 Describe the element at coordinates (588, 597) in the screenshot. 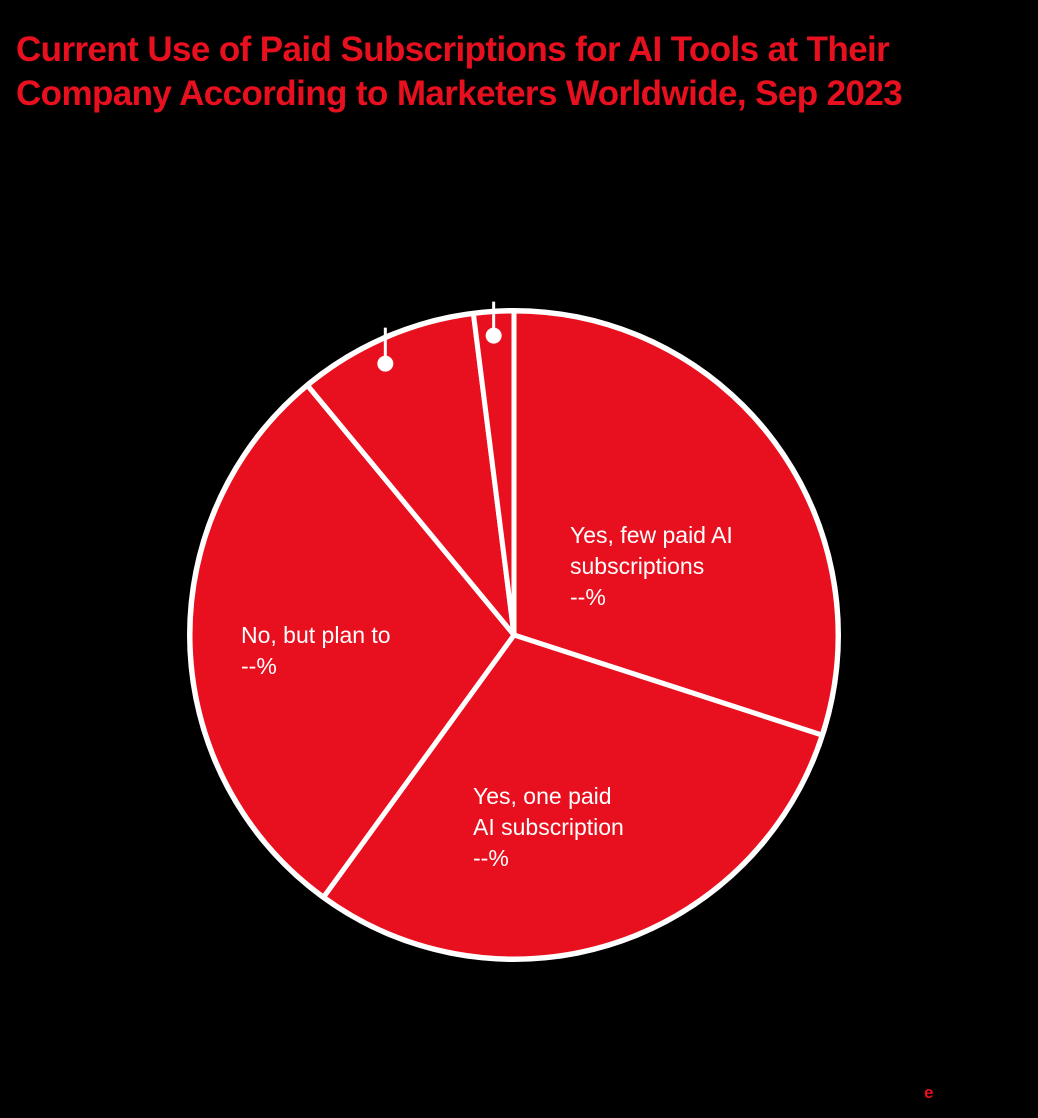

I see `slice-label-few-paid-value: --%` at that location.